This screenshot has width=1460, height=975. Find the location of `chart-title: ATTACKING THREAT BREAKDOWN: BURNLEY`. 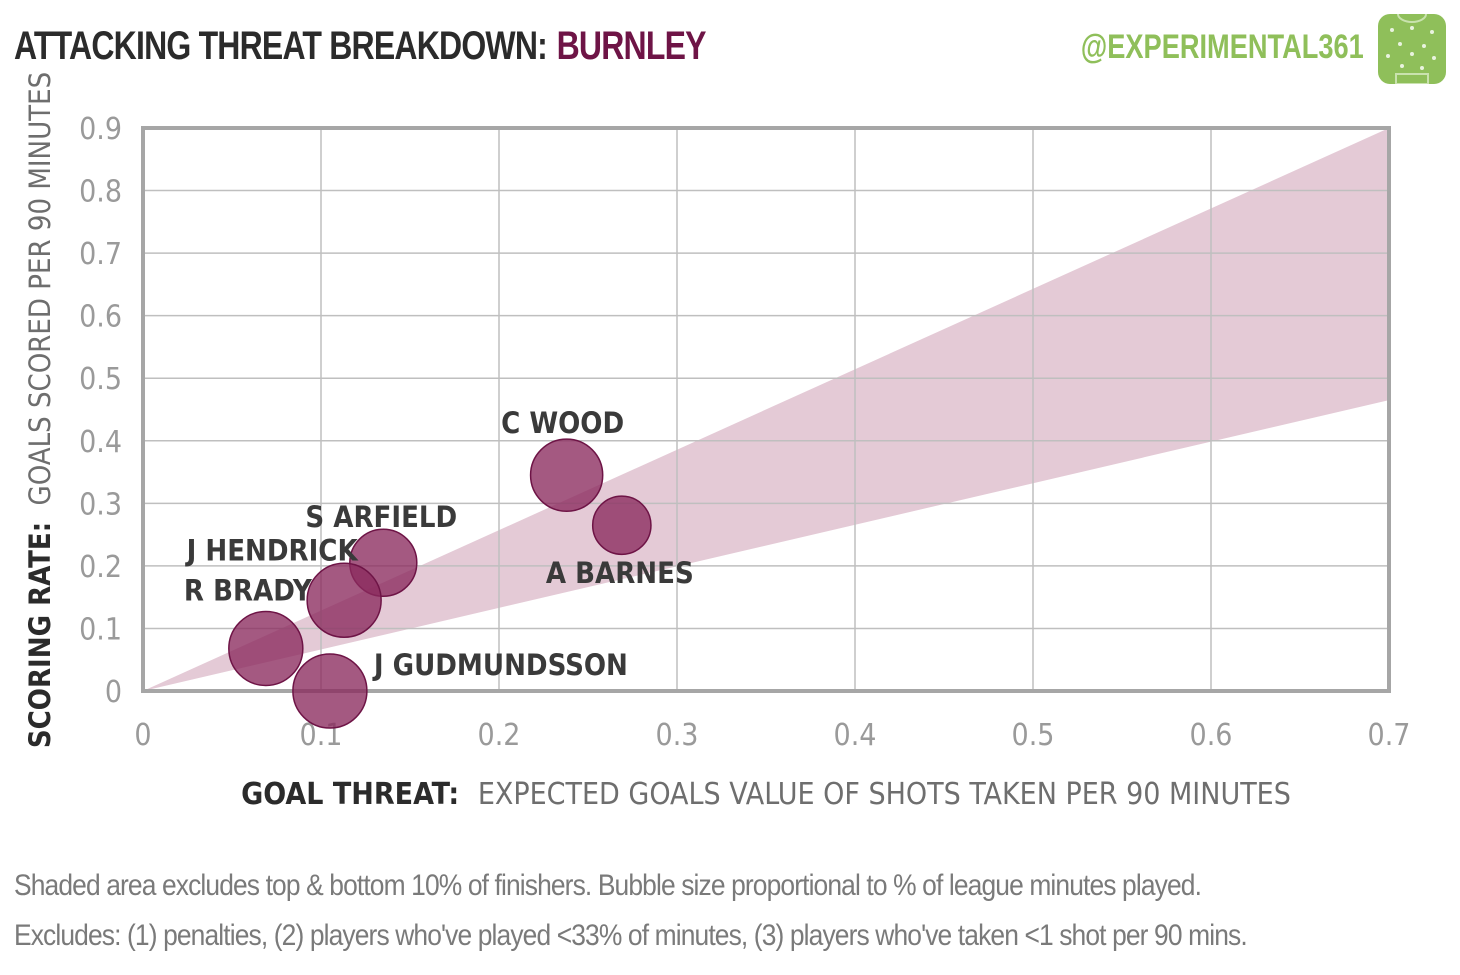

chart-title: ATTACKING THREAT BREAKDOWN: BURNLEY is located at coordinates (360, 46).